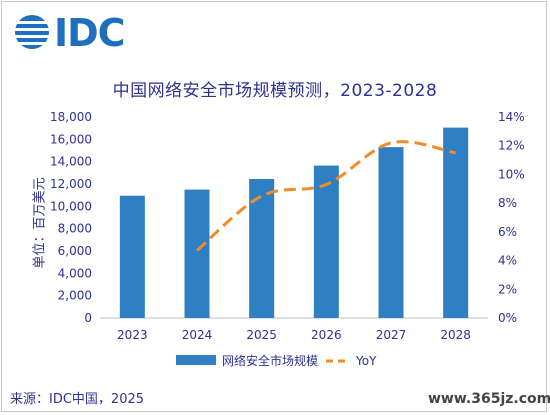 This screenshot has height=415, width=550. Describe the element at coordinates (366, 361) in the screenshot. I see `legend-line-label: YoY` at that location.